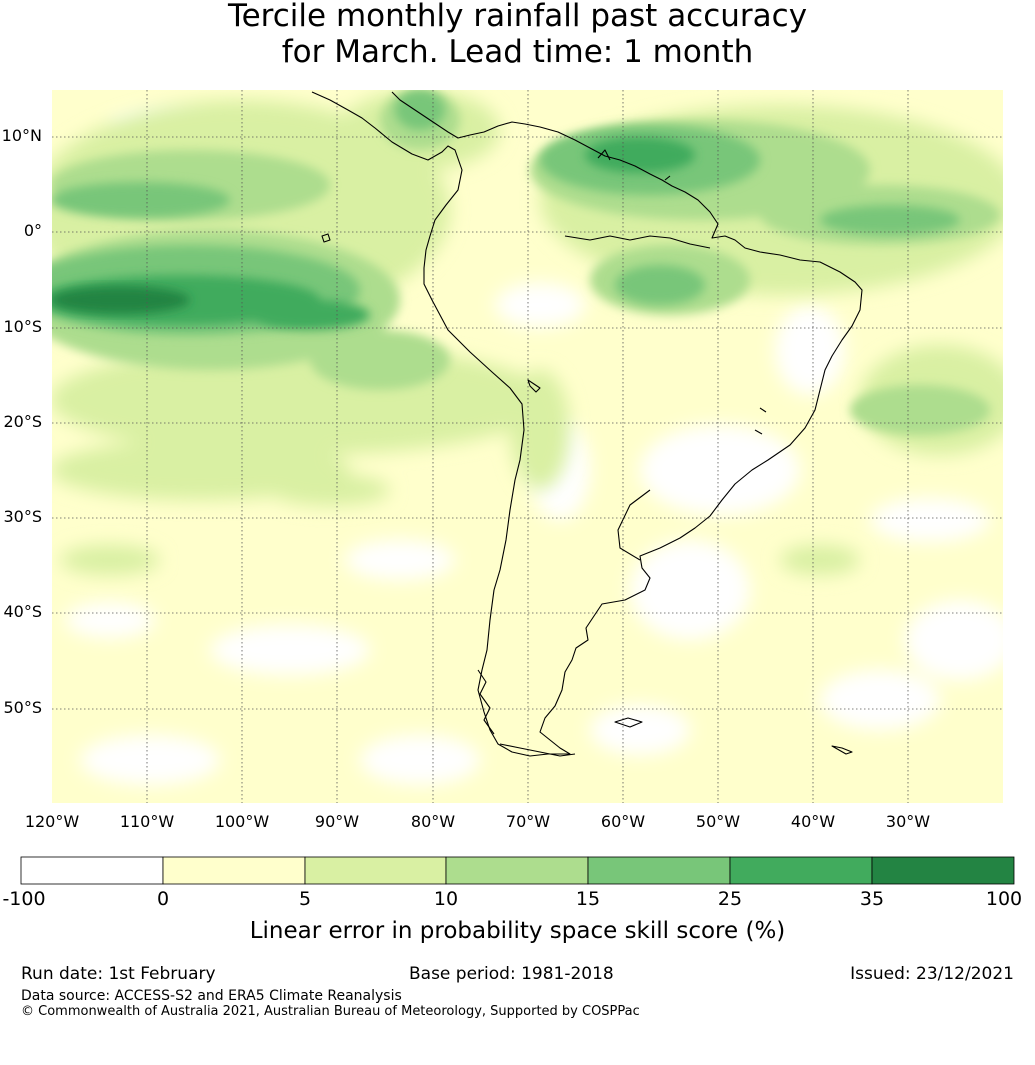 This screenshot has height=1065, width=1035. I want to click on chart-title-line-1: Tercile monthly rainfall past accuracy, so click(517, 17).